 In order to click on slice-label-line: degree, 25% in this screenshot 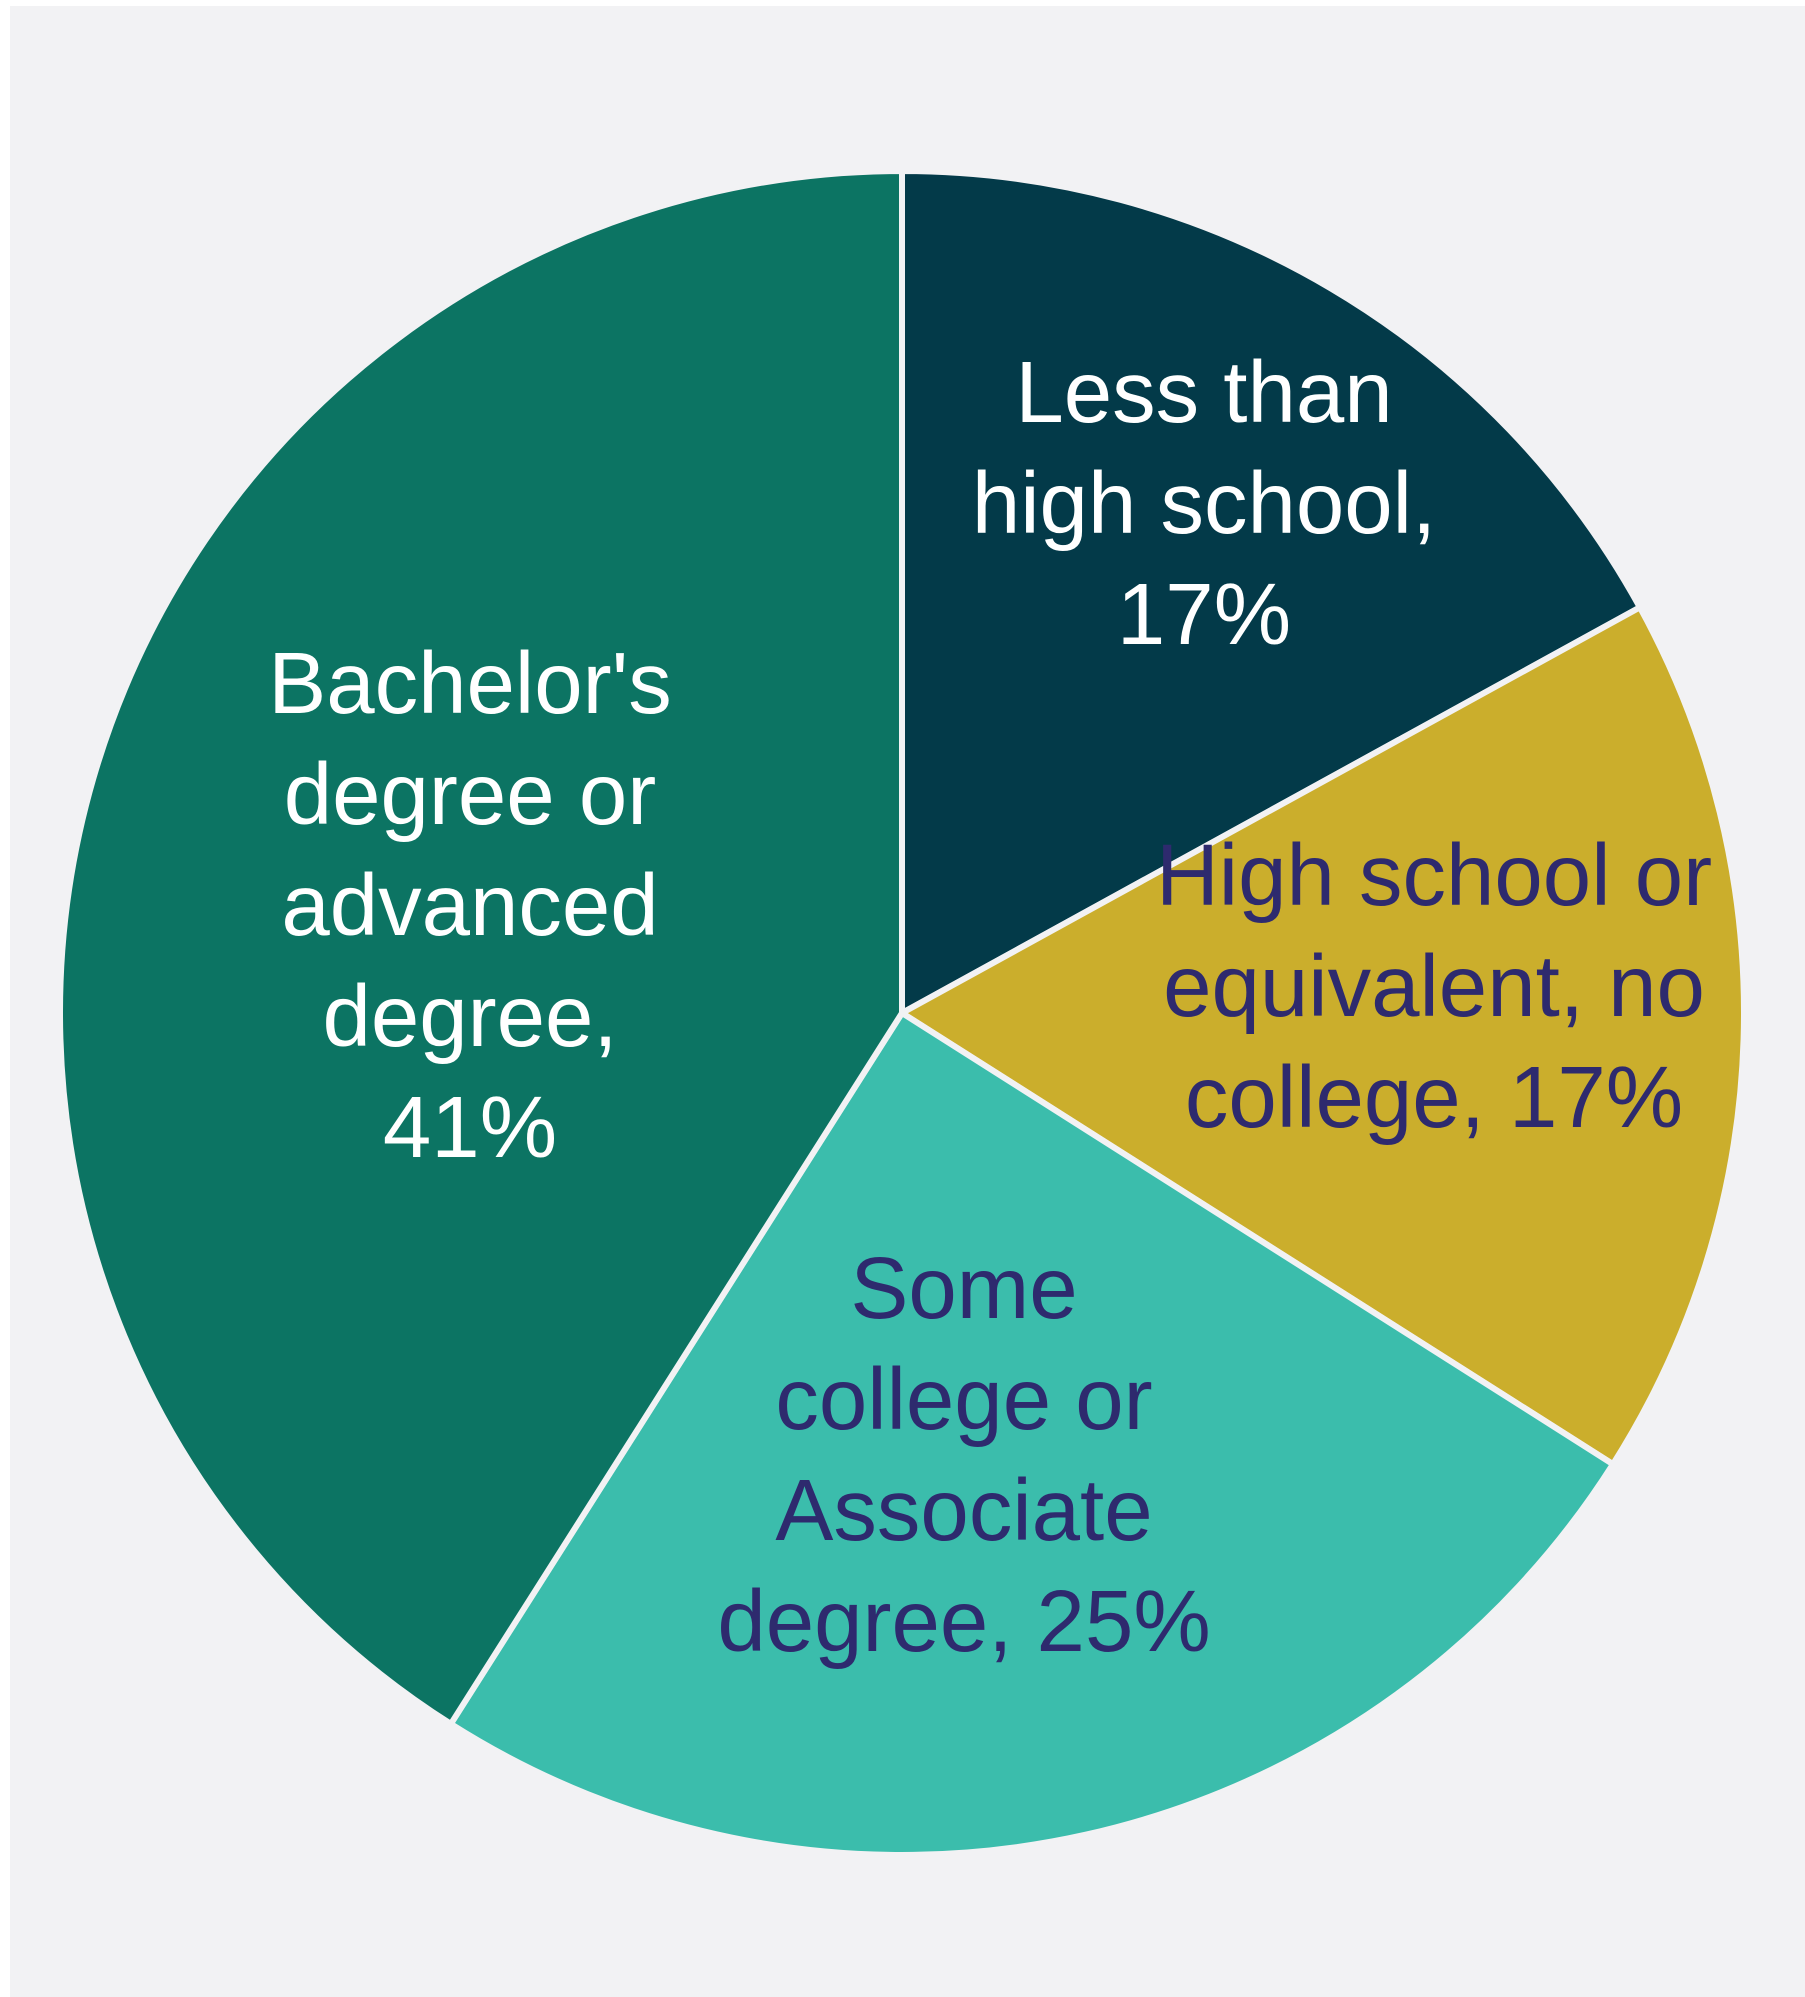, I will do `click(963, 1621)`.